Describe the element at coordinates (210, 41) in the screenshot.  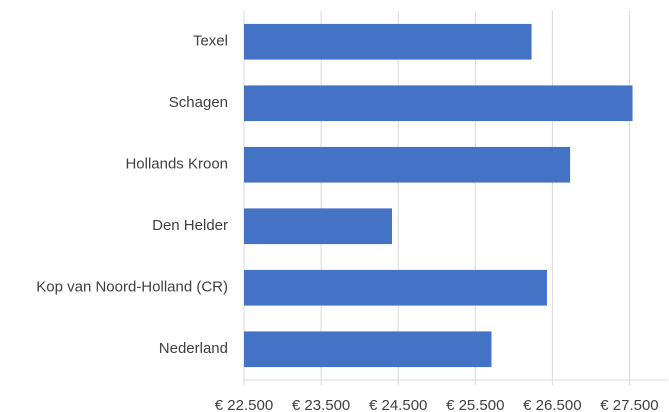
I see `y-tick-label: Texel` at that location.